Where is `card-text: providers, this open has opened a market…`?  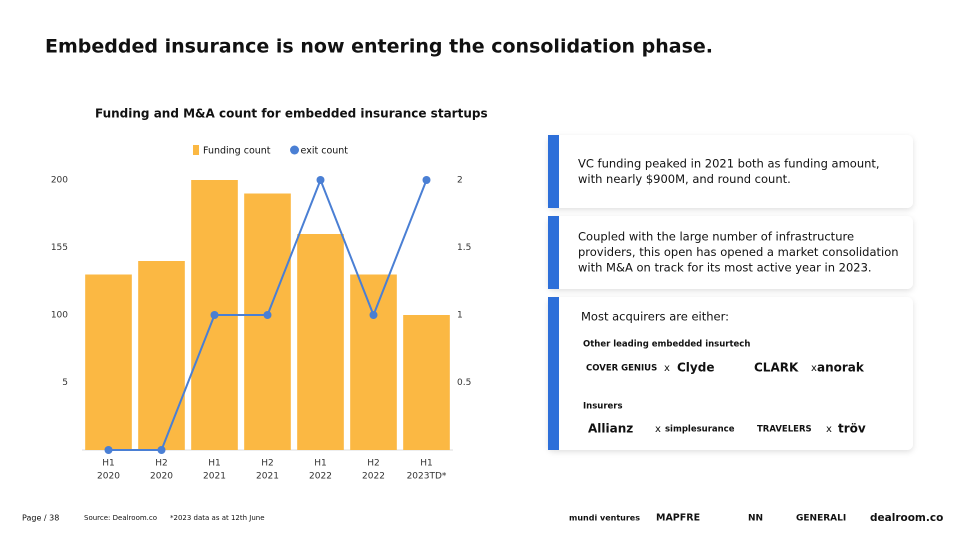
card-text: providers, this open has opened a market… is located at coordinates (738, 252).